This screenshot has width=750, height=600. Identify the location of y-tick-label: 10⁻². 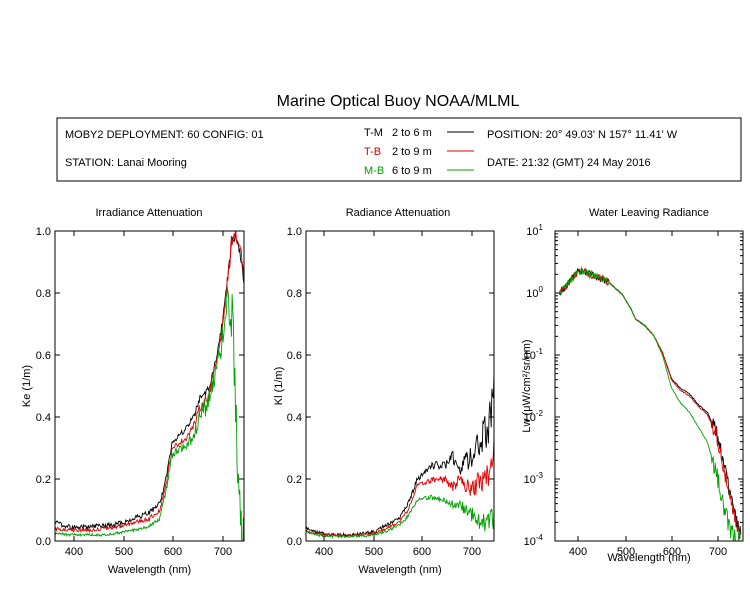
(534, 416).